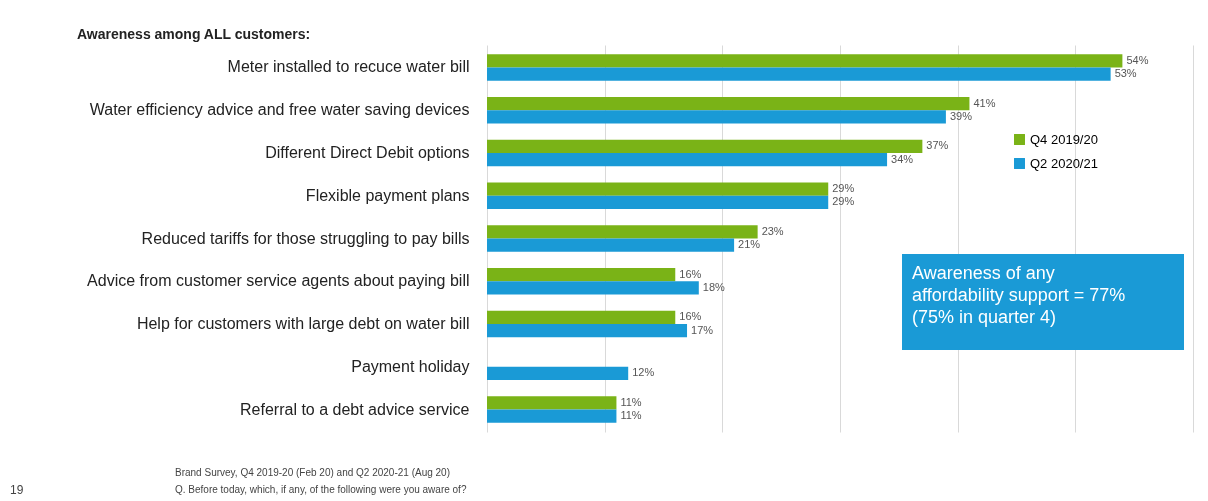  I want to click on data-label: 18%, so click(714, 286).